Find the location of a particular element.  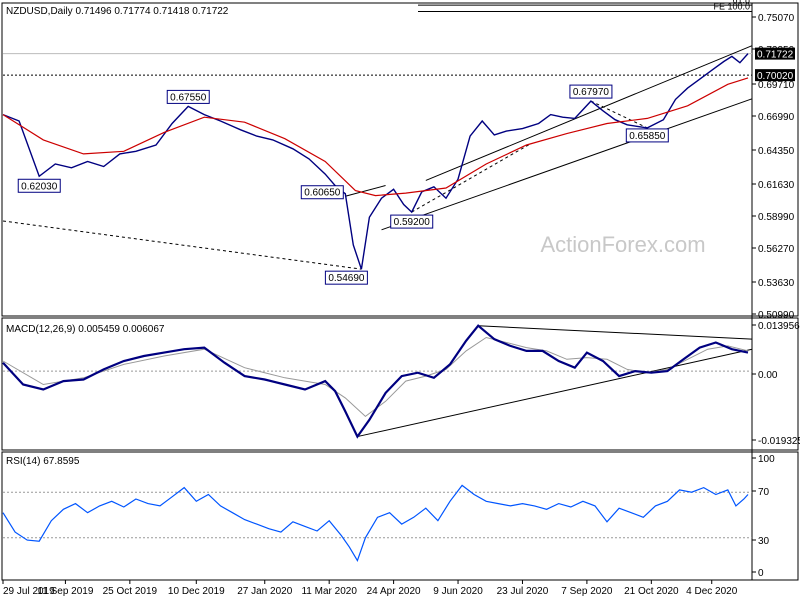

level-tag: 0.70020 is located at coordinates (775, 76).